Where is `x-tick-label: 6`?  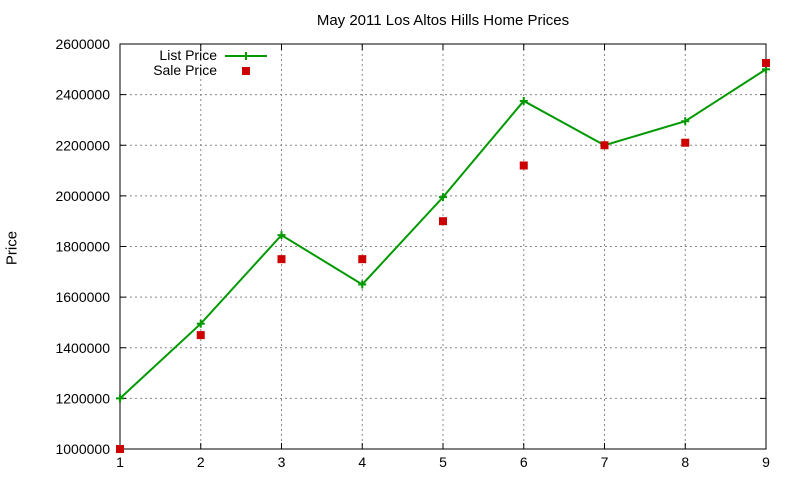 x-tick-label: 6 is located at coordinates (524, 462).